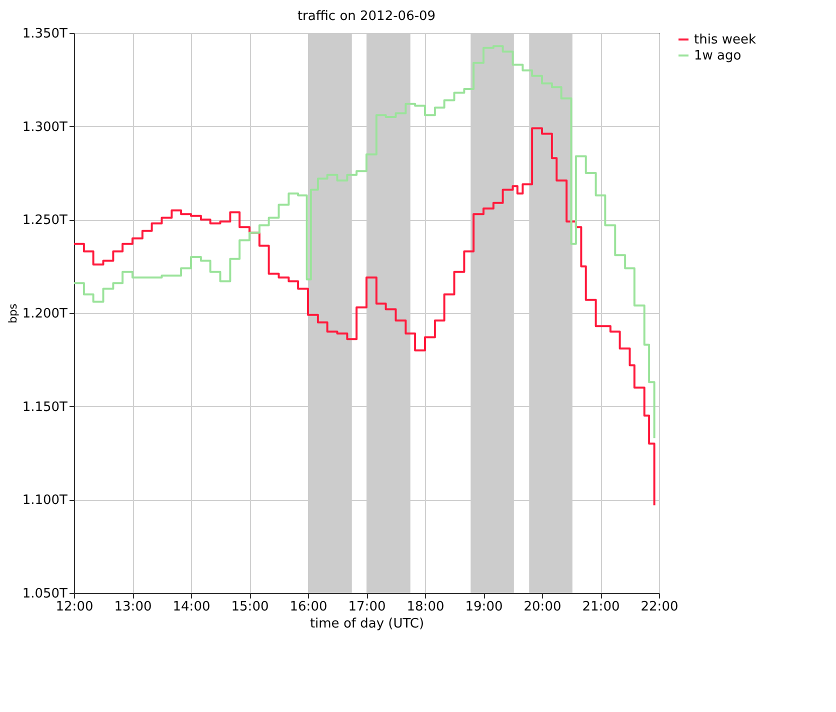 The image size is (836, 712). What do you see at coordinates (367, 607) in the screenshot?
I see `x-tick-label: 17:00` at bounding box center [367, 607].